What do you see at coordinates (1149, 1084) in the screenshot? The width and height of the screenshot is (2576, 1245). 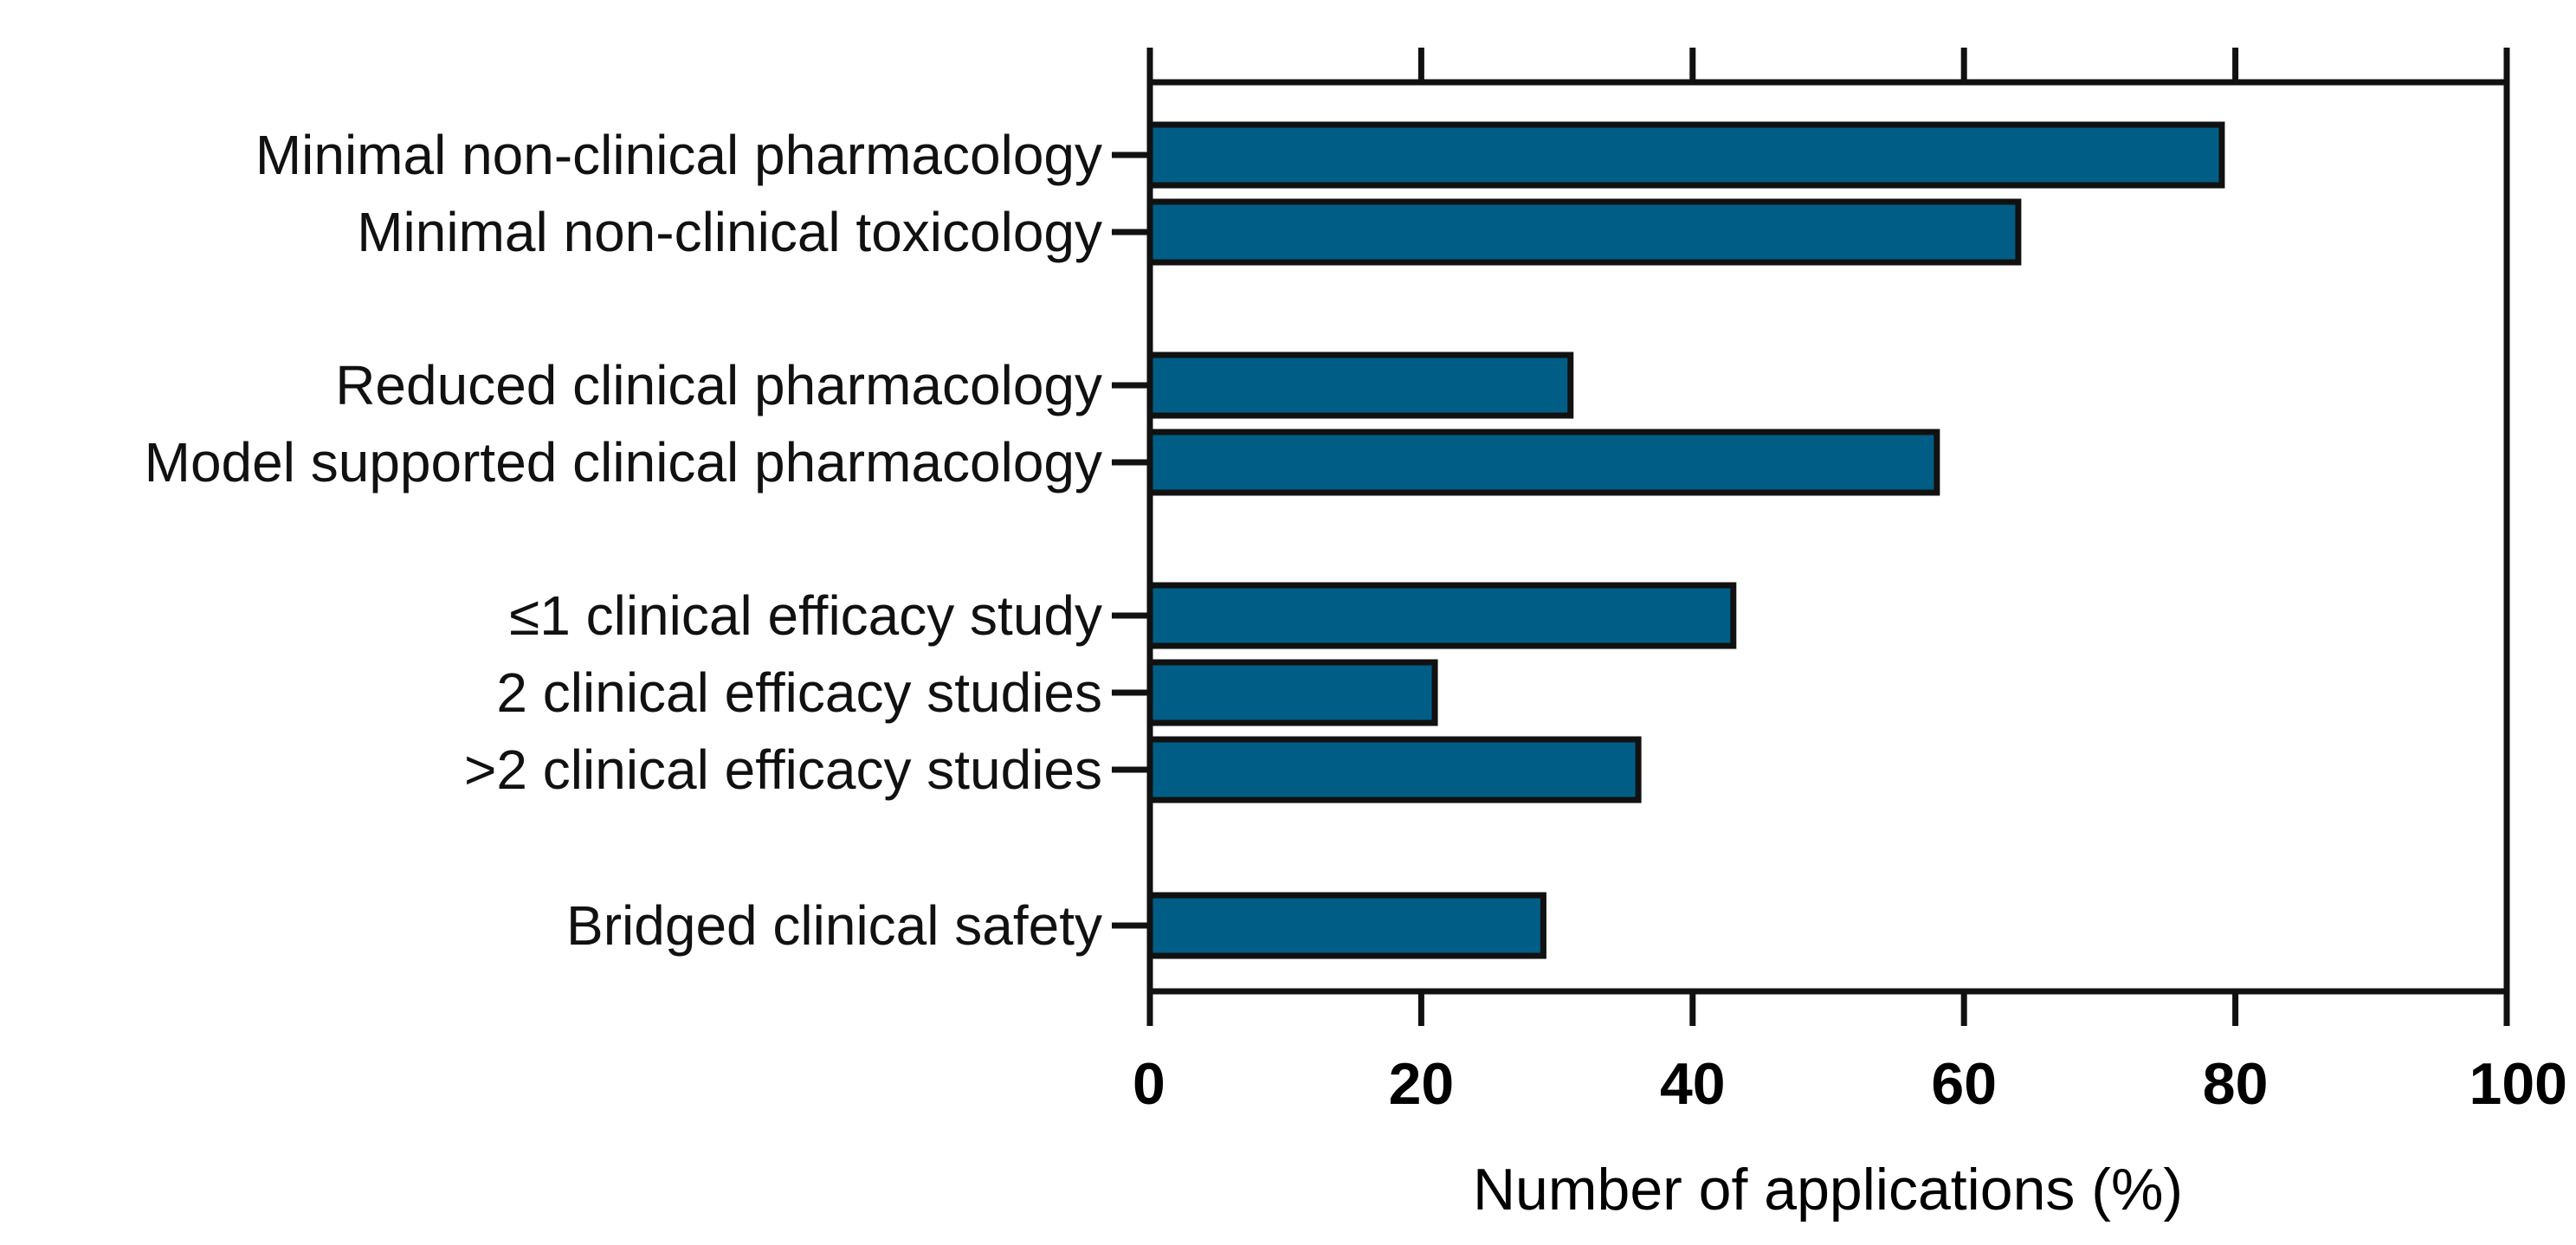 I see `x-tick-label-0: 0` at bounding box center [1149, 1084].